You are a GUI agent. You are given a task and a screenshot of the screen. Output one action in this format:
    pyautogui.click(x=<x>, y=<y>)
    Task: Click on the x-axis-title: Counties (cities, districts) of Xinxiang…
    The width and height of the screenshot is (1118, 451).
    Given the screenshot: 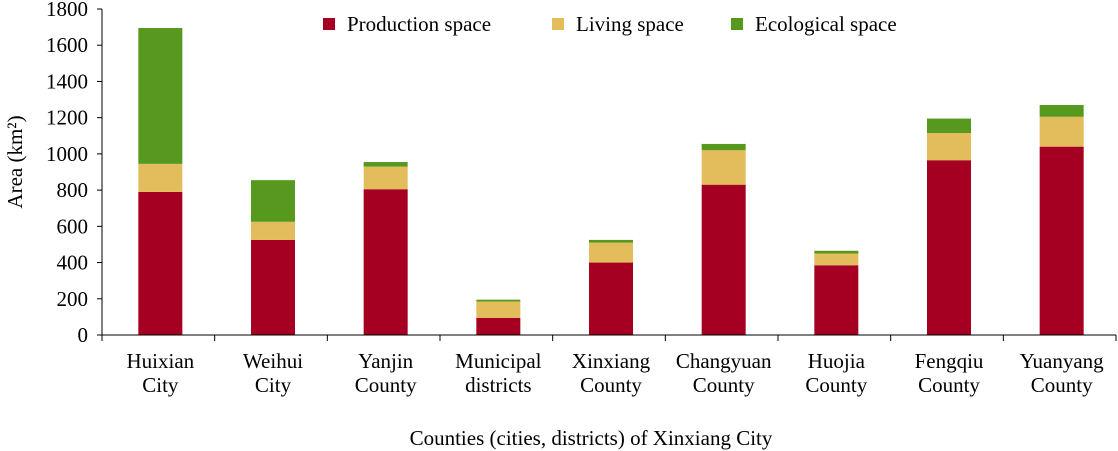 What is the action you would take?
    pyautogui.click(x=591, y=438)
    